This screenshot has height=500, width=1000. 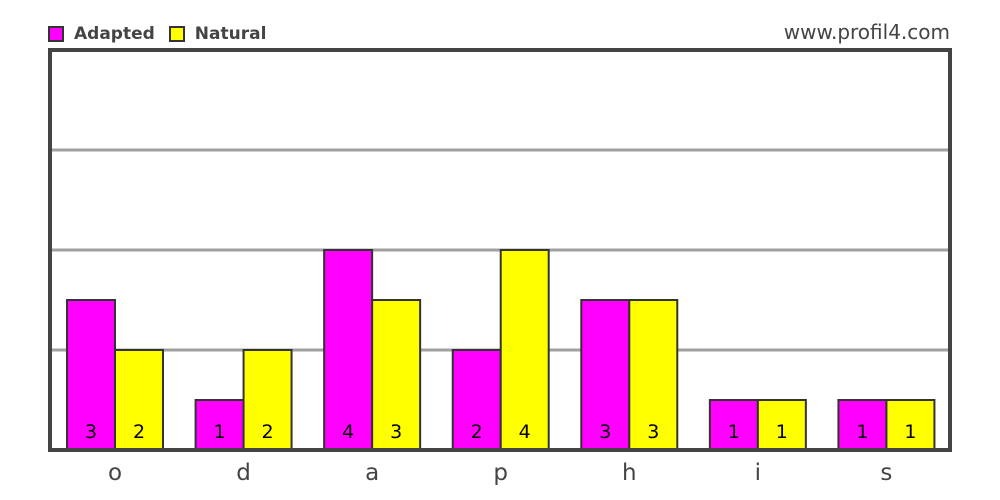 I want to click on data-label-adapted-s: 1, so click(x=862, y=432).